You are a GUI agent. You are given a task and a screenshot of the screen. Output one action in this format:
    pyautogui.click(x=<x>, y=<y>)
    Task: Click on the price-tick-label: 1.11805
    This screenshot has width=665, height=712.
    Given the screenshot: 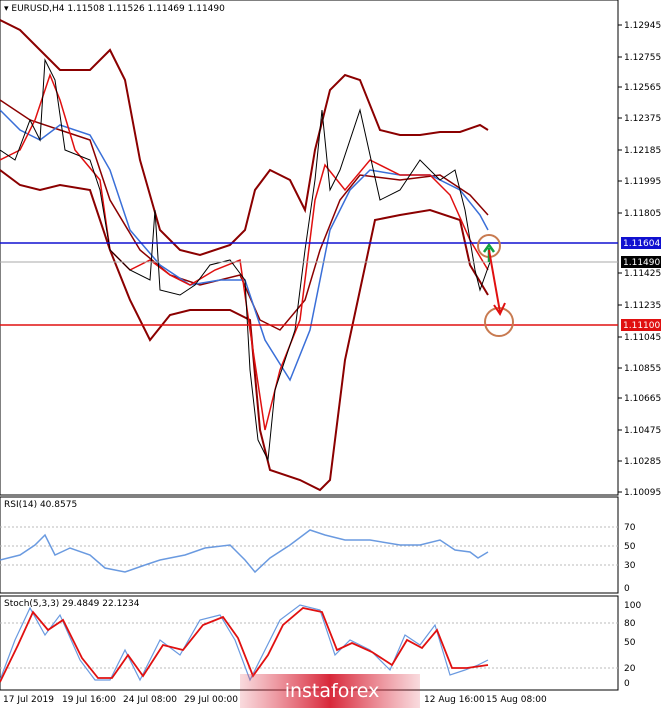 What is the action you would take?
    pyautogui.click(x=642, y=214)
    